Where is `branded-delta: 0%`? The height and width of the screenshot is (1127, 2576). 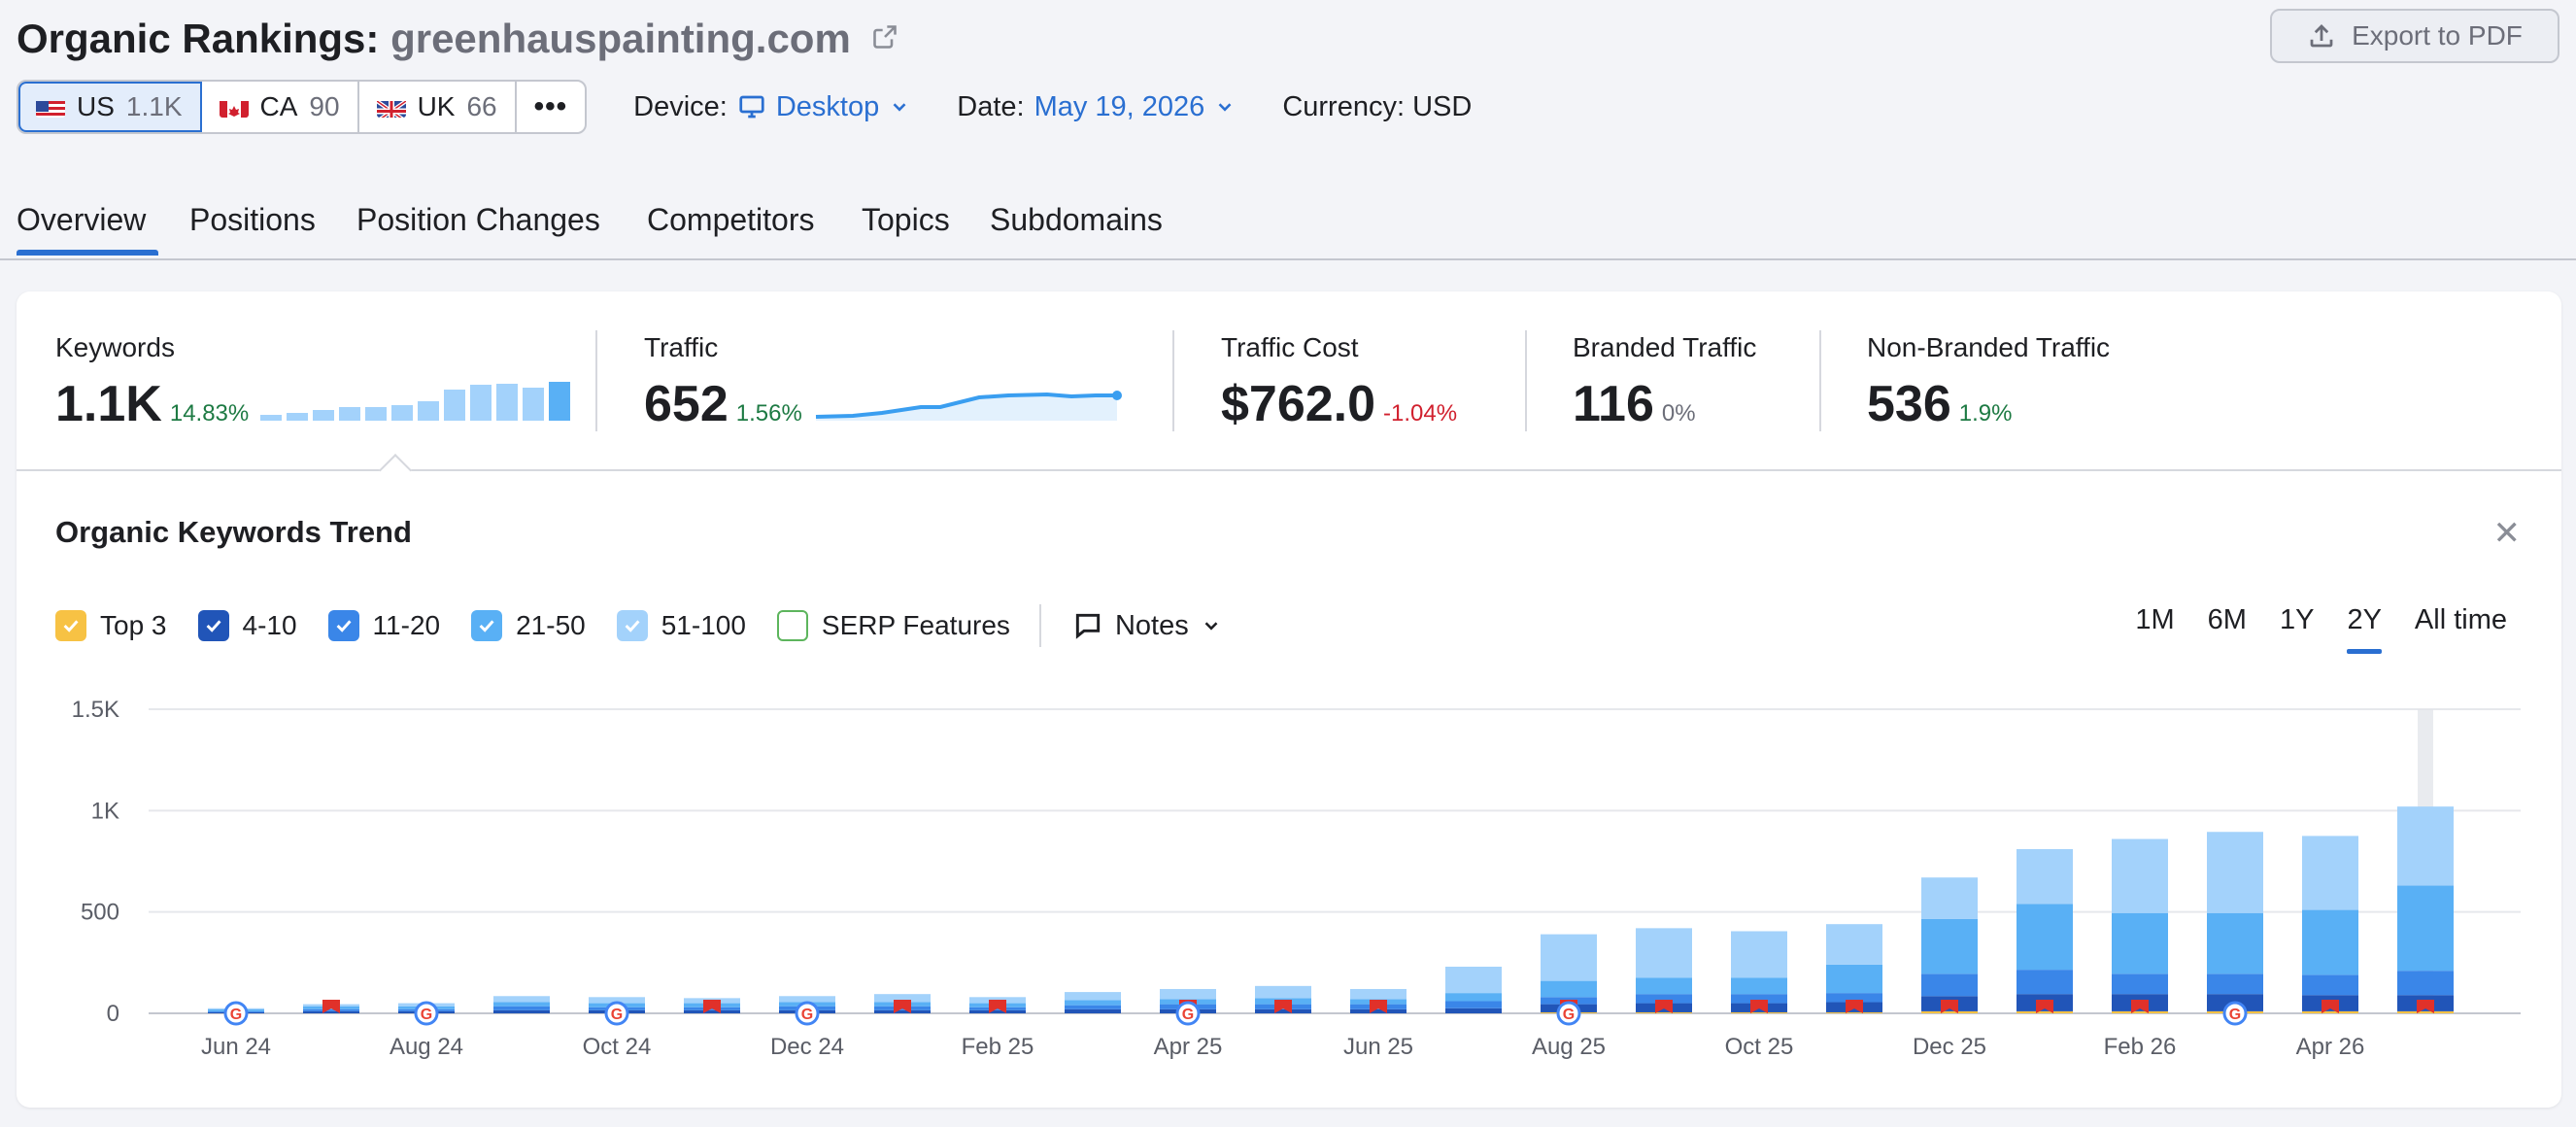 branded-delta: 0% is located at coordinates (1678, 413).